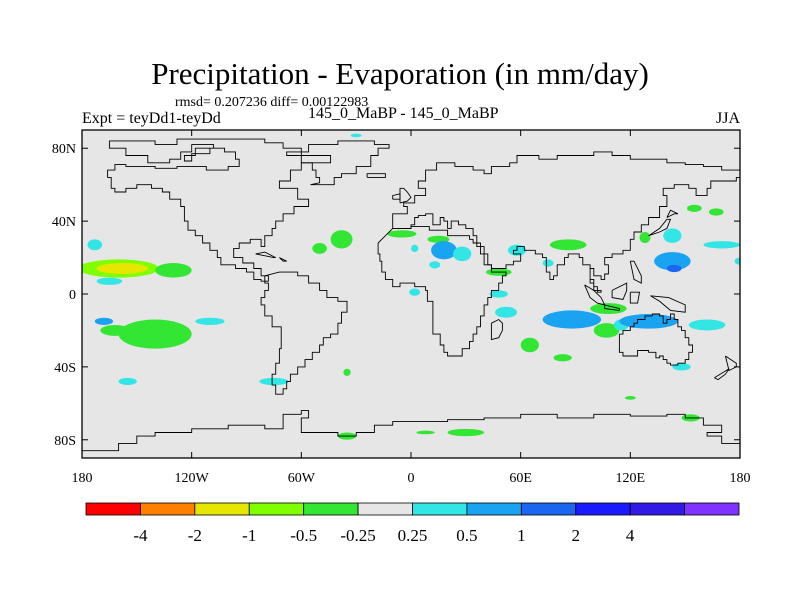 Image resolution: width=800 pixels, height=600 pixels. What do you see at coordinates (249, 535) in the screenshot?
I see `colorbar-label: -1` at bounding box center [249, 535].